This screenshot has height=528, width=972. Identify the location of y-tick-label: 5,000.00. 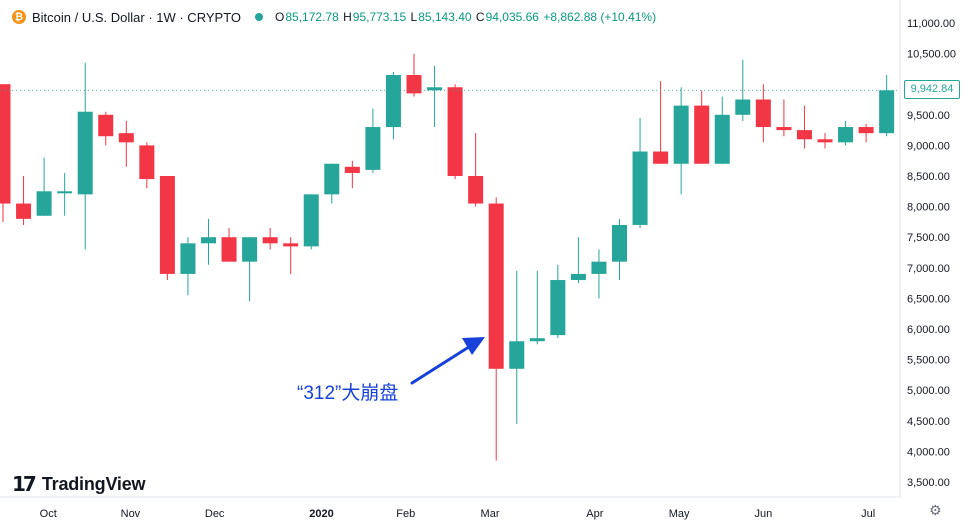
(928, 391).